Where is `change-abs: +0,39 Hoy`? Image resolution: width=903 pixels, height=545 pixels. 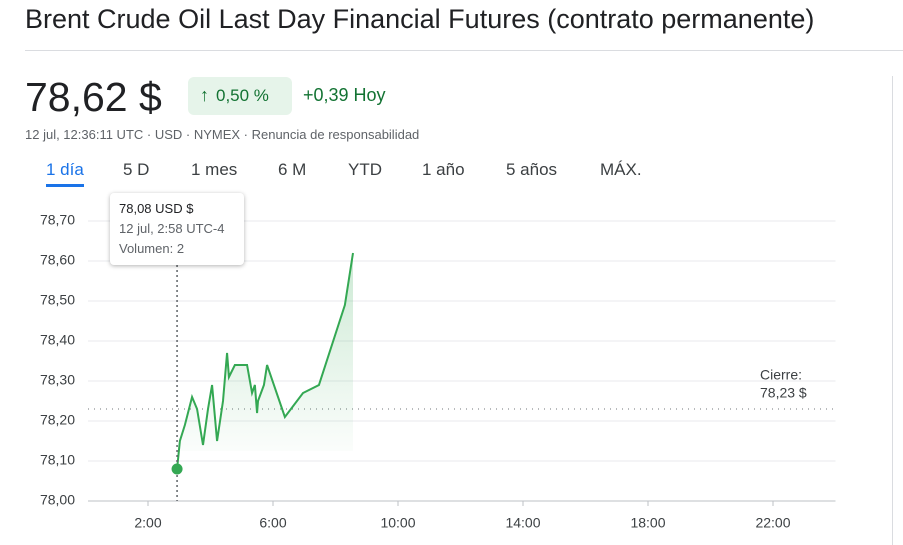
change-abs: +0,39 Hoy is located at coordinates (344, 95).